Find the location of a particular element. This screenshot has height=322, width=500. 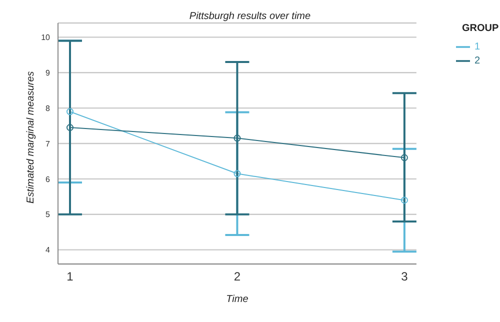

x-tick-label: 1 is located at coordinates (70, 277).